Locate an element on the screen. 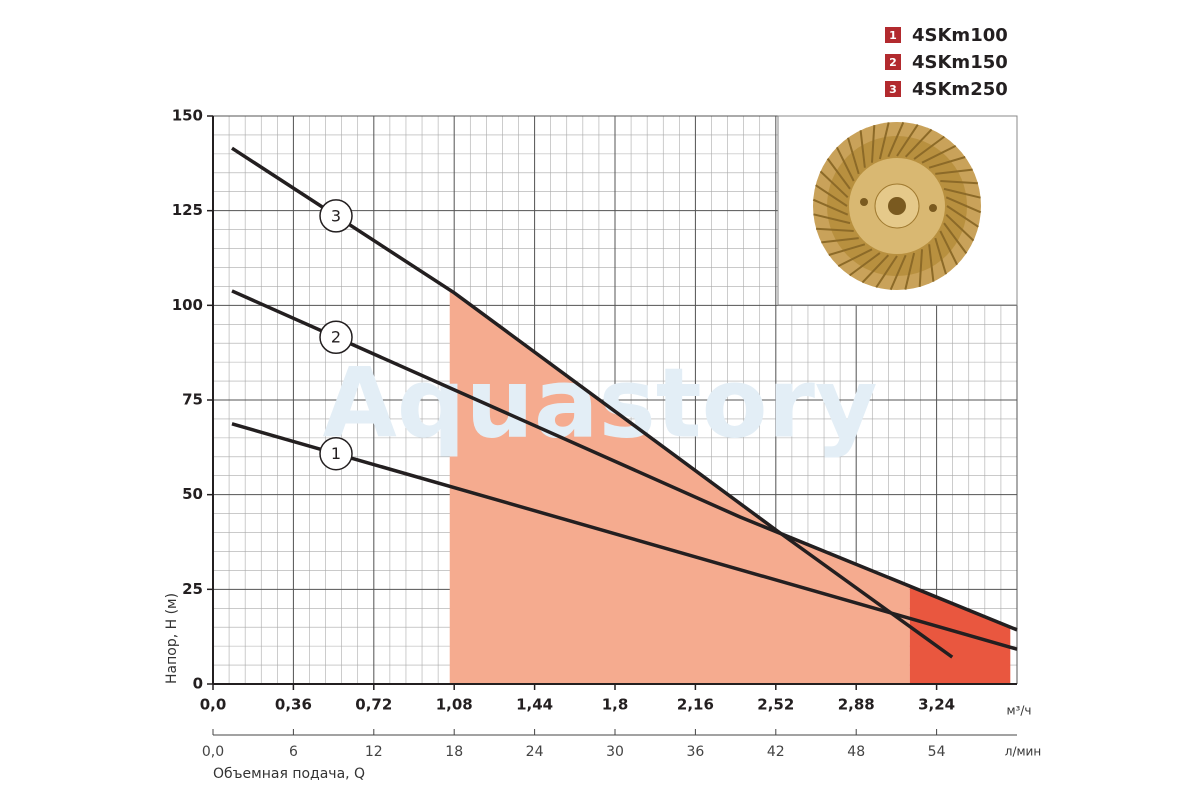 The height and width of the screenshot is (800, 1200). x2-axis-label: Объемная подача, Q is located at coordinates (289, 774).